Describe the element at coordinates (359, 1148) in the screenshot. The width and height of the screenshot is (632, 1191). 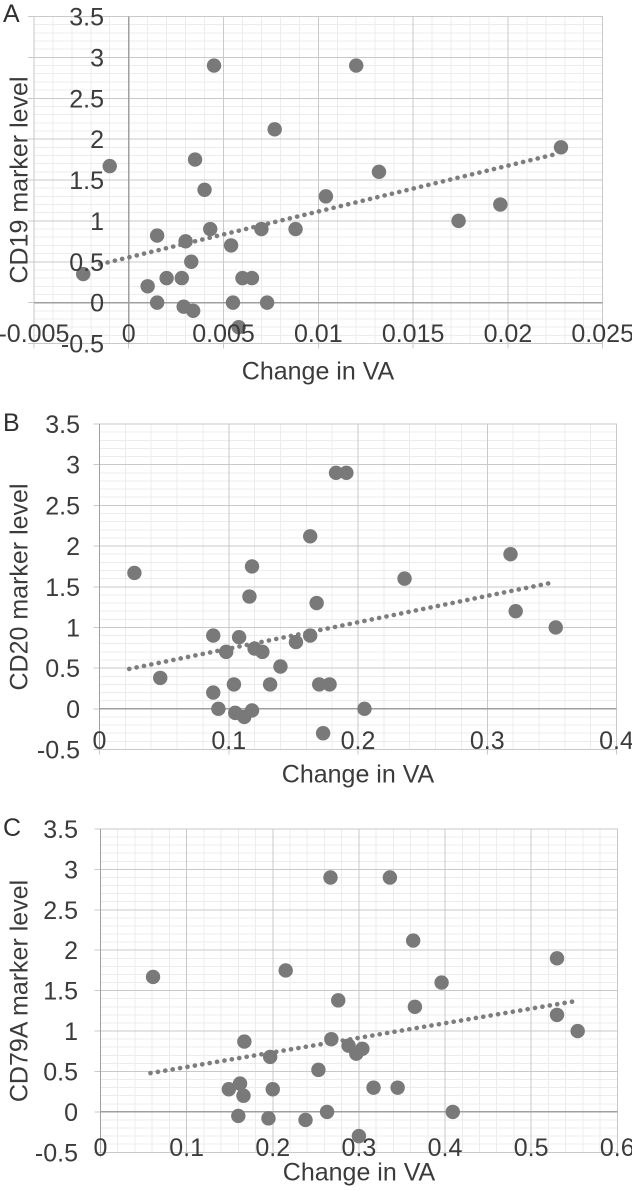
I see `x-tick-label: 0.3` at that location.